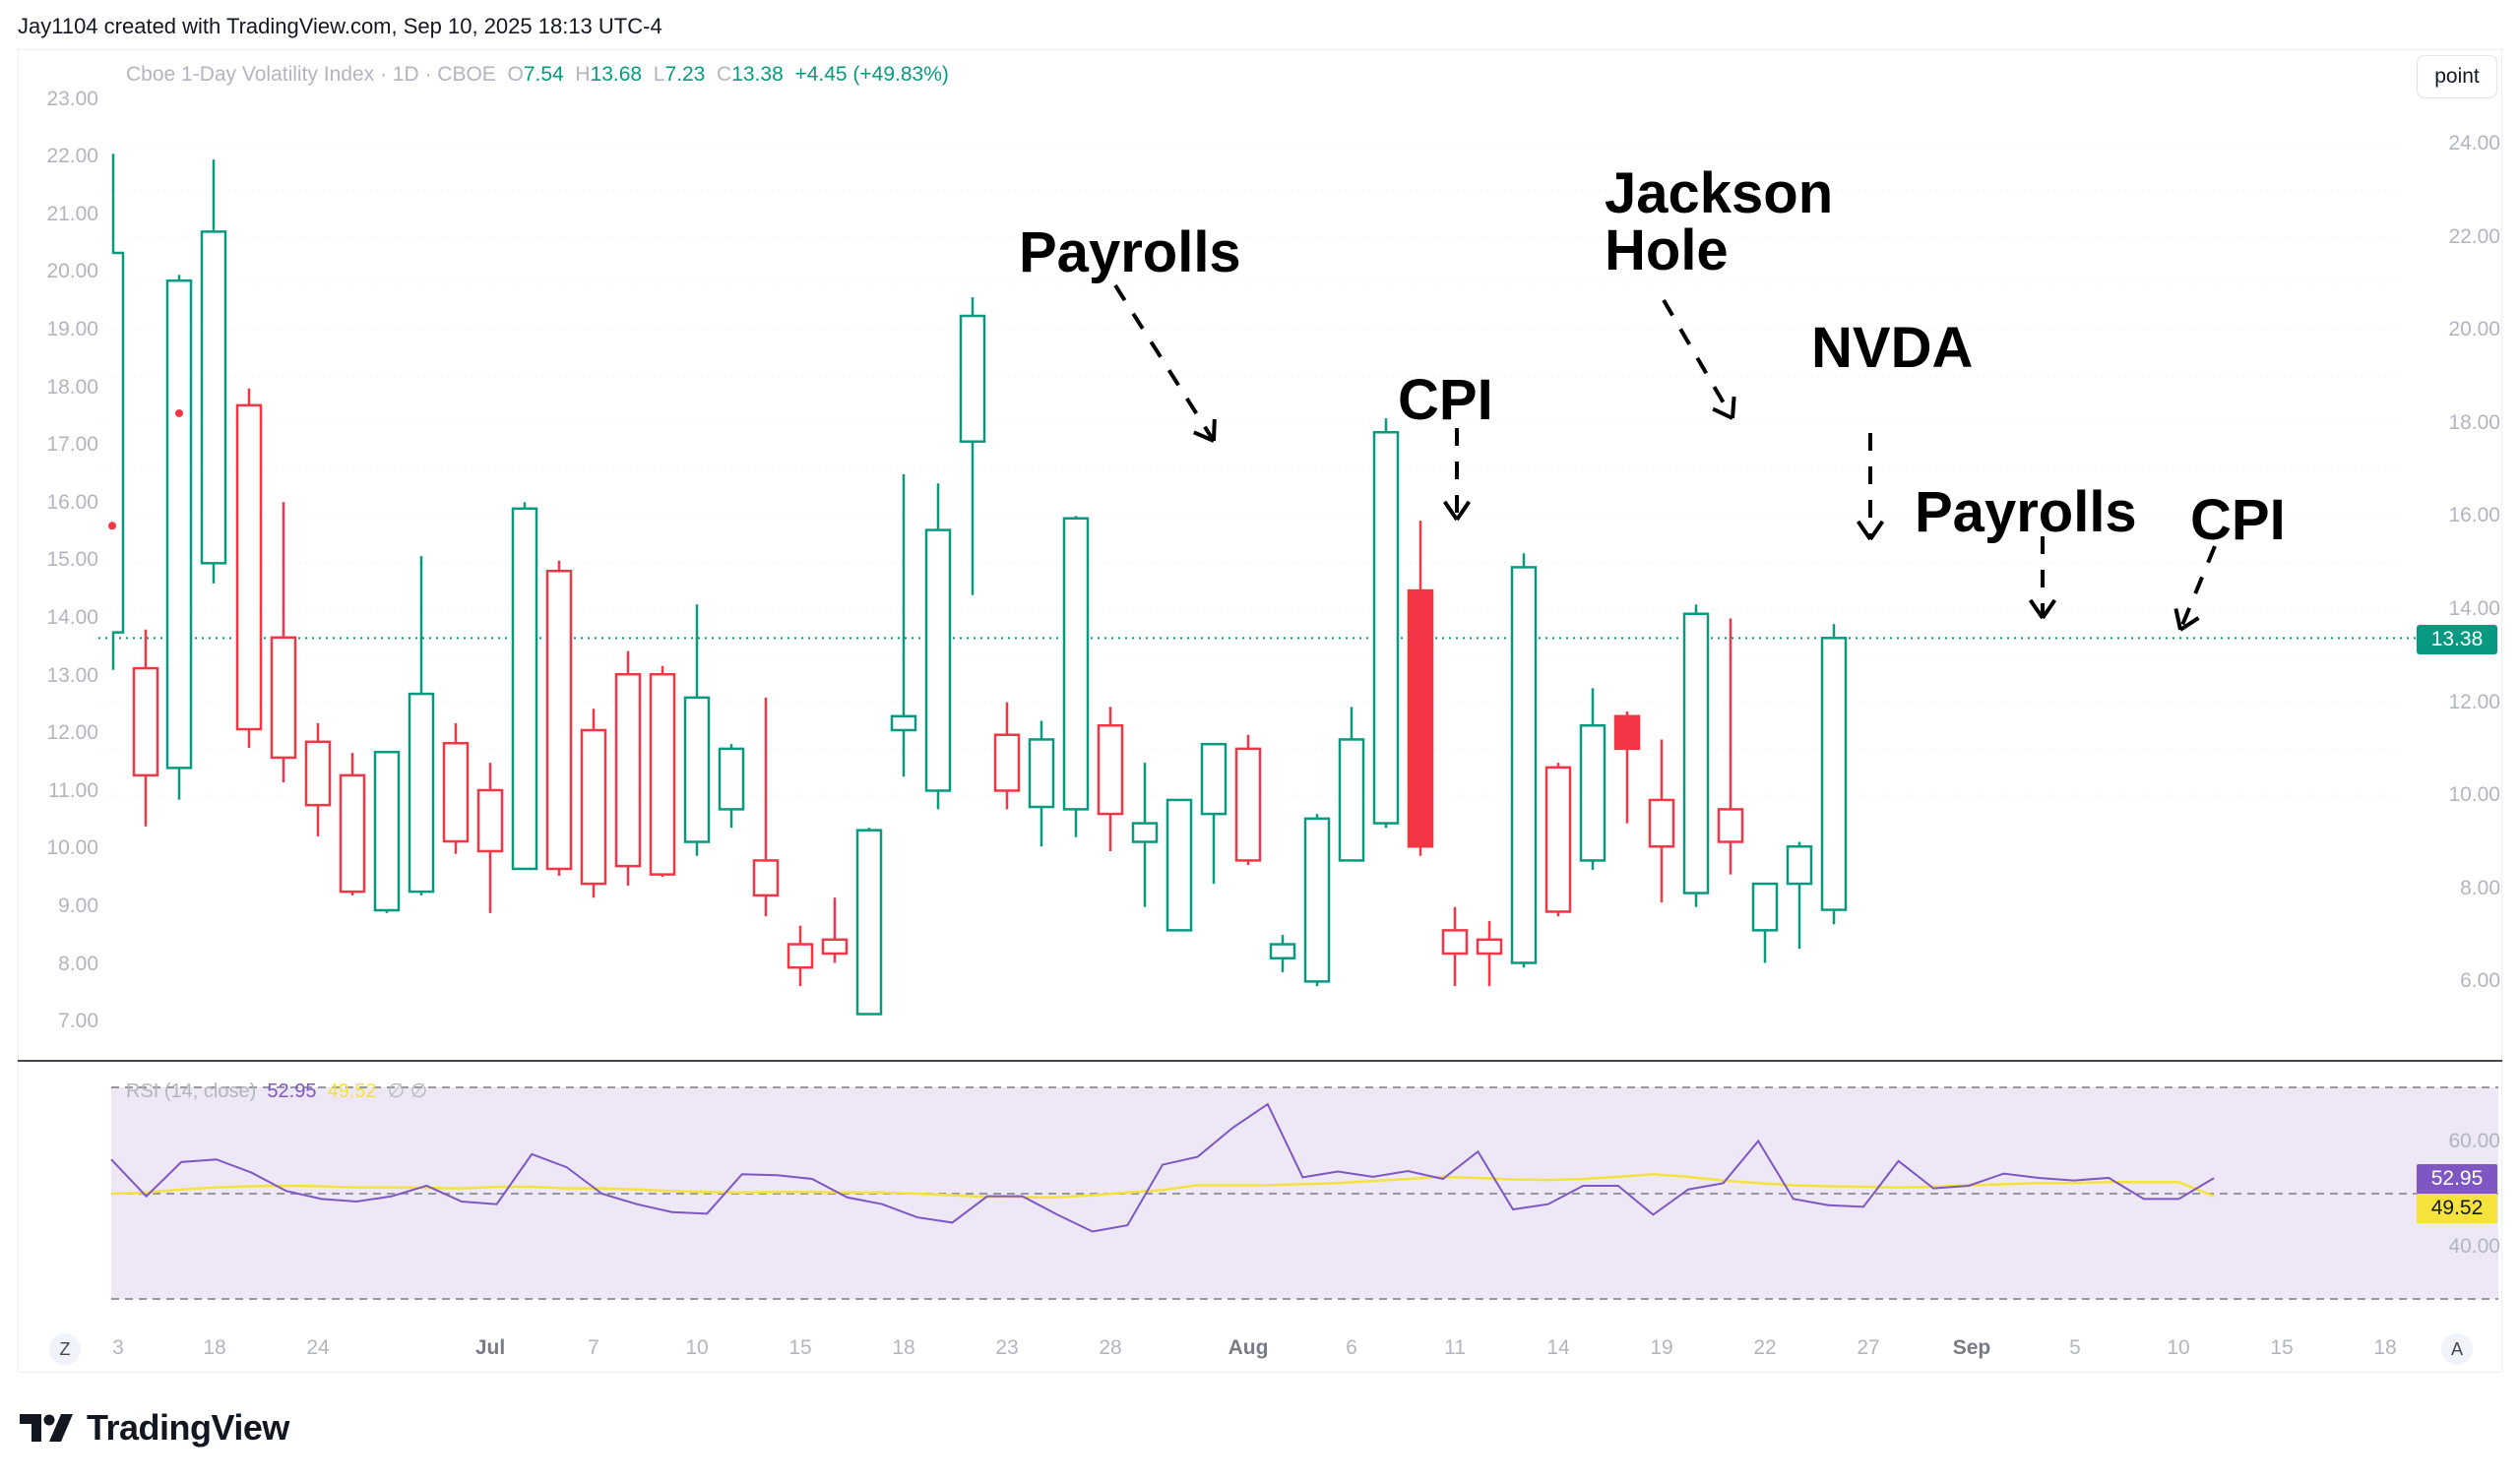 The image size is (2520, 1481). I want to click on right-axis-tick: 8.00, so click(2480, 887).